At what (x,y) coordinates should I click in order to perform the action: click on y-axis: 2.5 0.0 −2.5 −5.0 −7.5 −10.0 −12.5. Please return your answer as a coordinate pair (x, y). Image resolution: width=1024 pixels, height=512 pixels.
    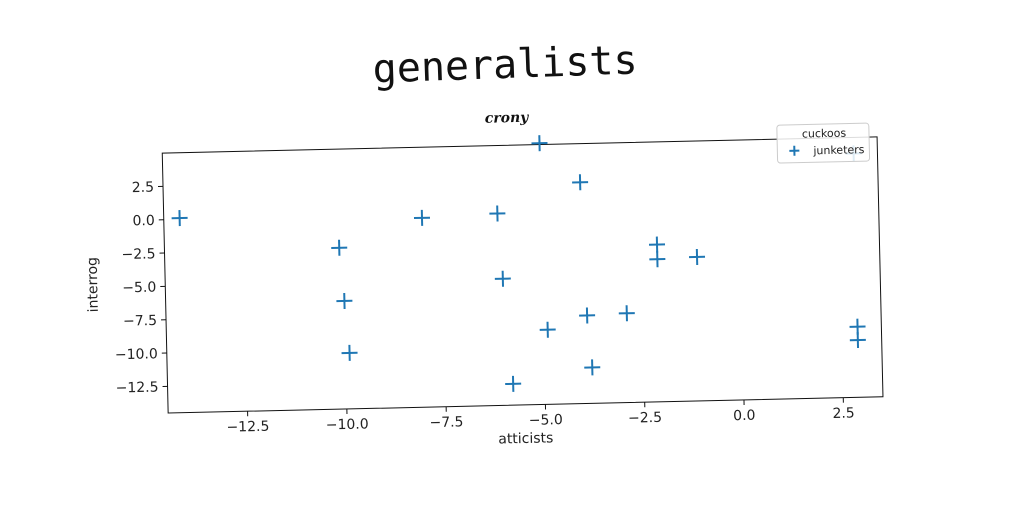
    Looking at the image, I should click on (141, 288).